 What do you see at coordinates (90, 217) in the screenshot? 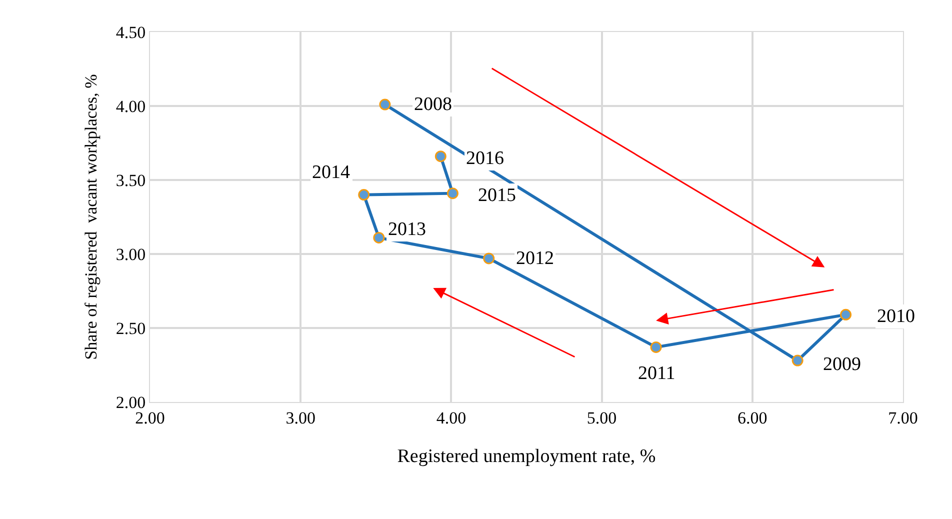
I see `y-axis-title: Share of registered vacant workplaces, %` at bounding box center [90, 217].